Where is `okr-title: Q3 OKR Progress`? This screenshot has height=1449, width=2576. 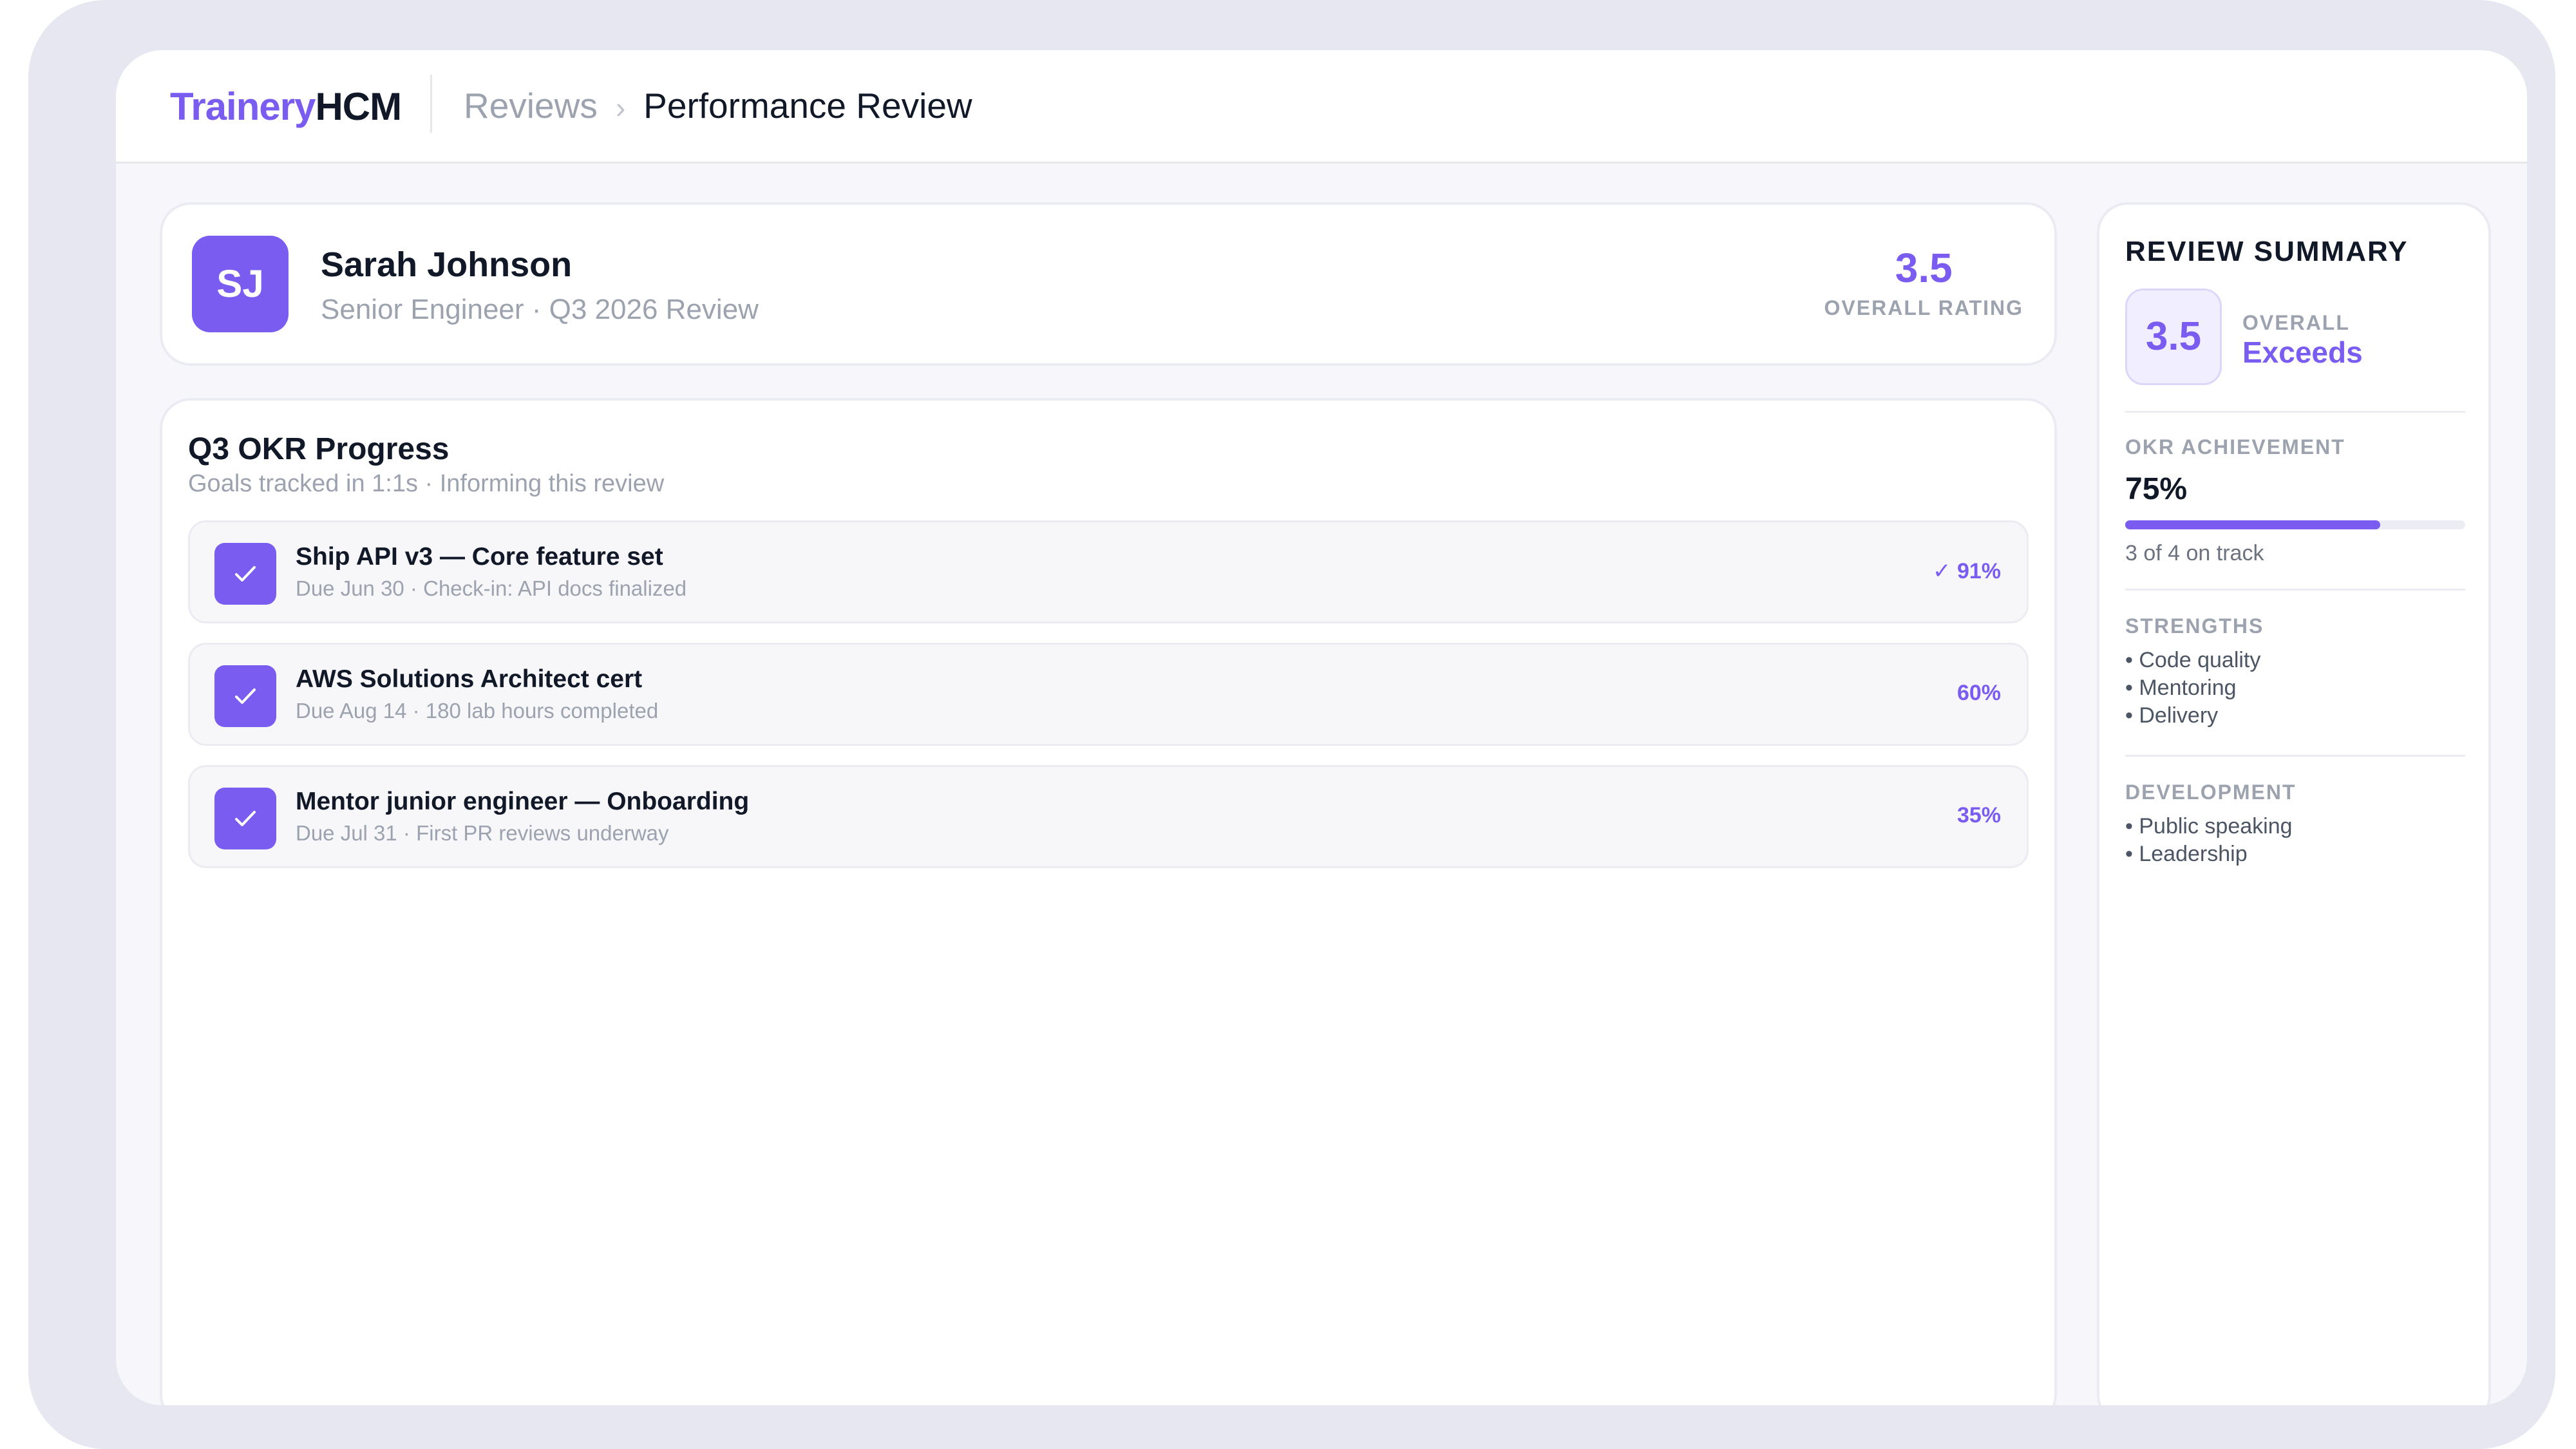
okr-title: Q3 OKR Progress is located at coordinates (319, 449).